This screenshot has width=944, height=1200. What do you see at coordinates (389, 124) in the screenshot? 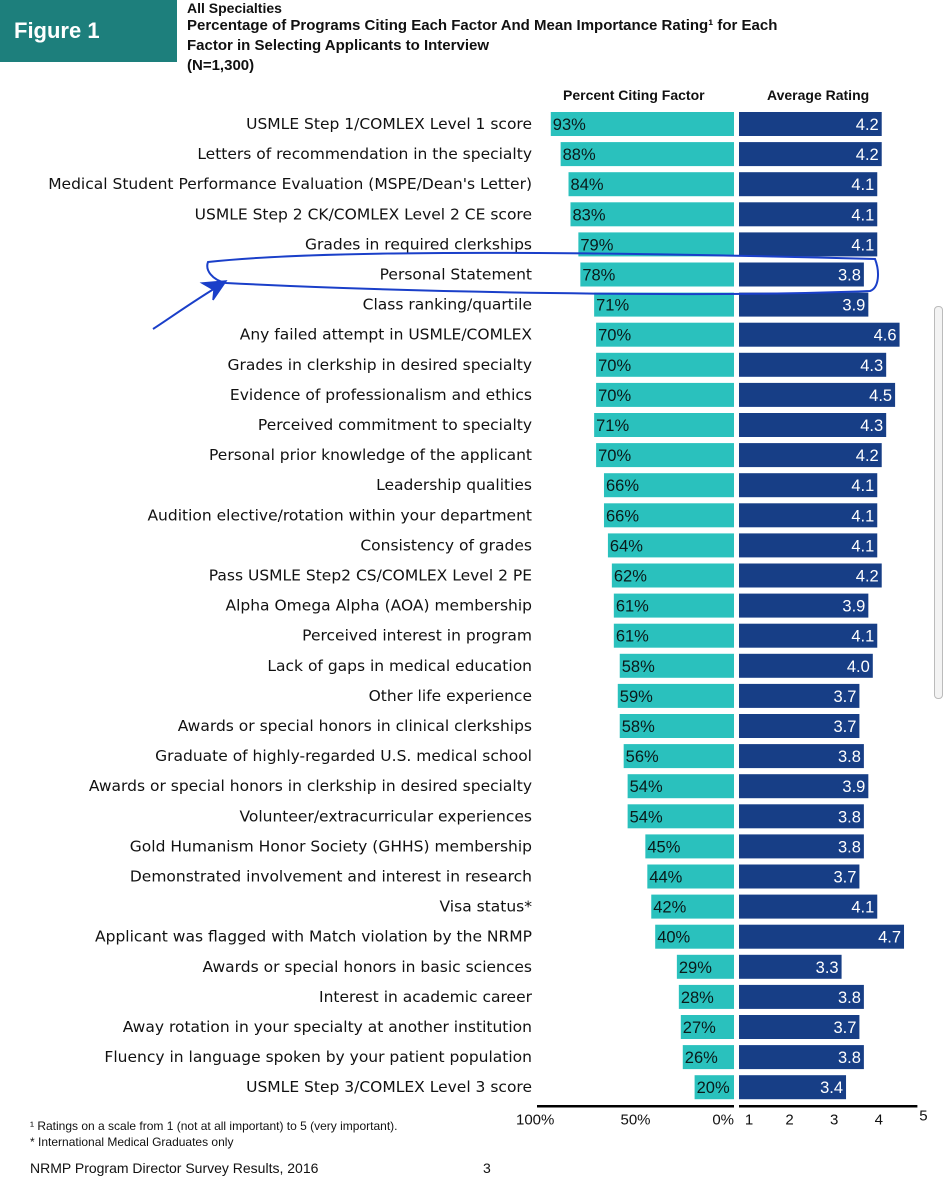
I see `category-label: USMLE Step 1/COMLEX Level 1 score` at bounding box center [389, 124].